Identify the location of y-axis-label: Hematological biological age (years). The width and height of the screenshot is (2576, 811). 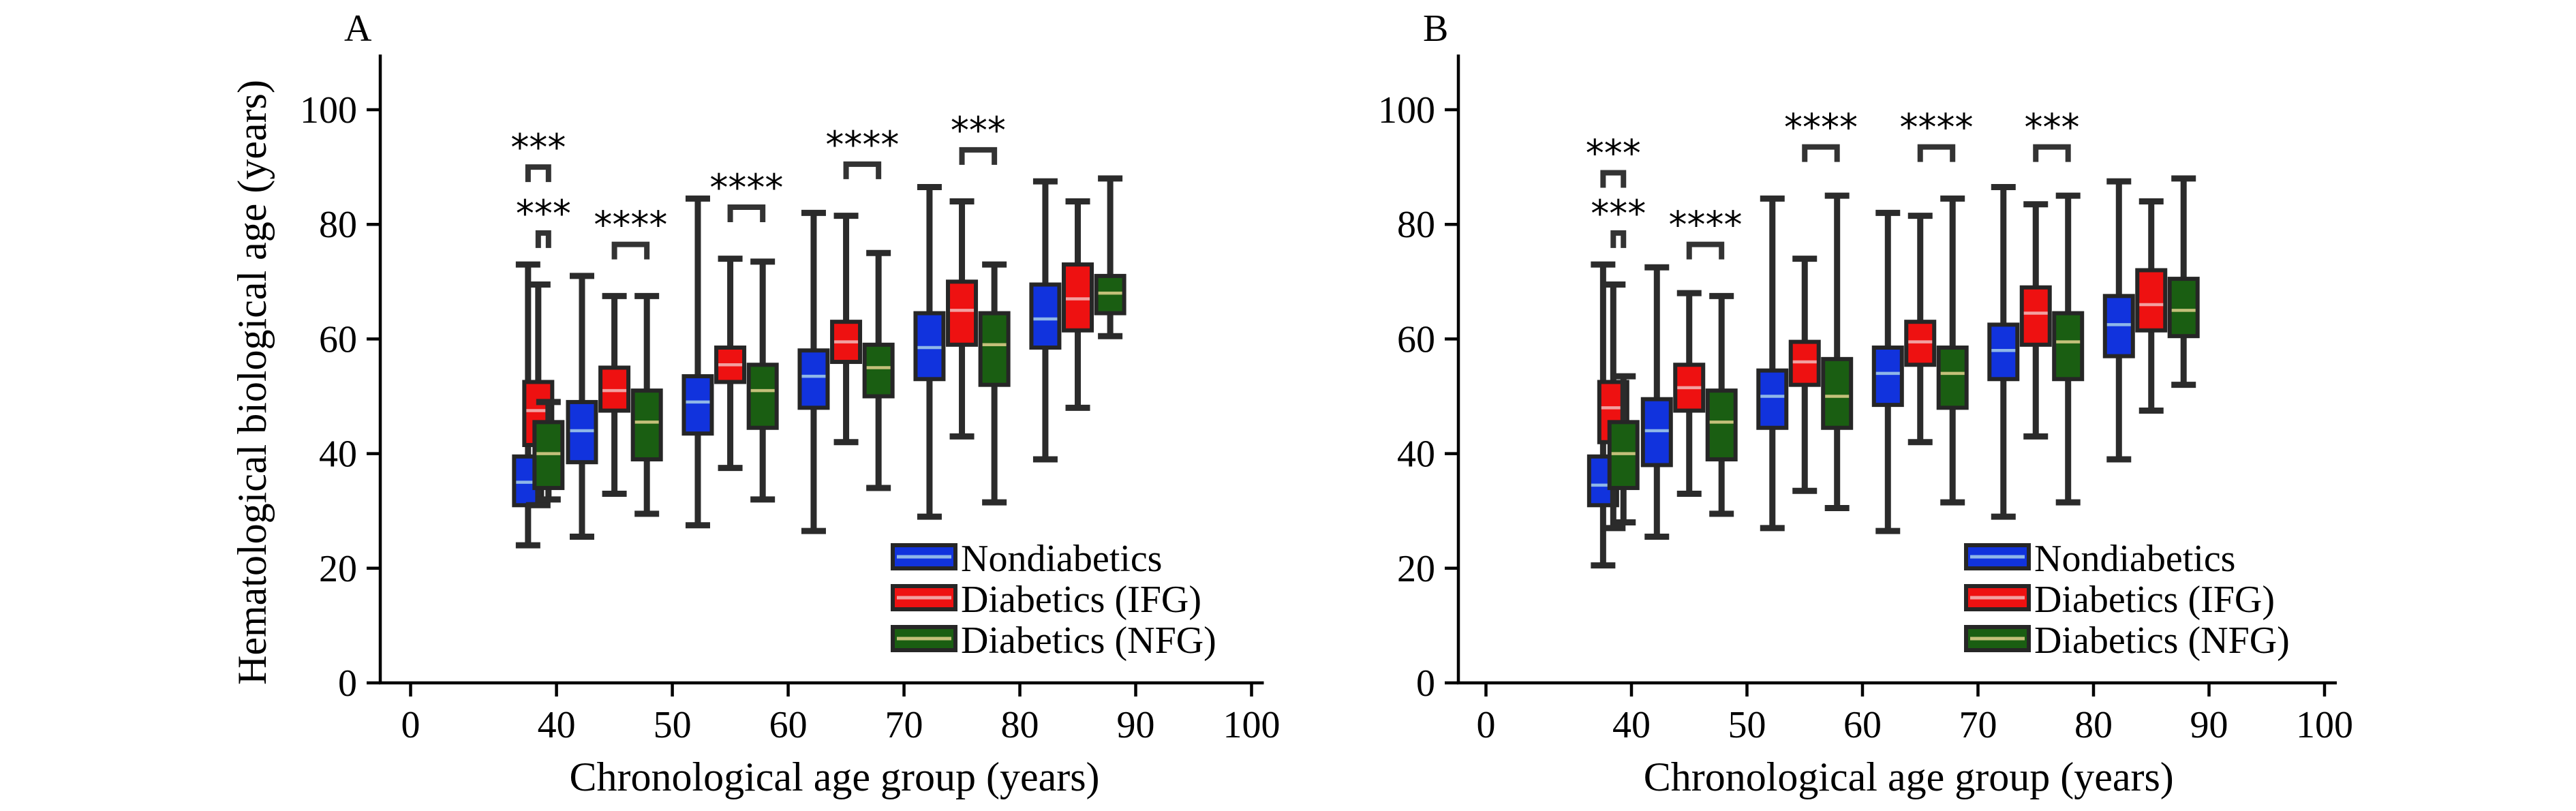
(253, 382).